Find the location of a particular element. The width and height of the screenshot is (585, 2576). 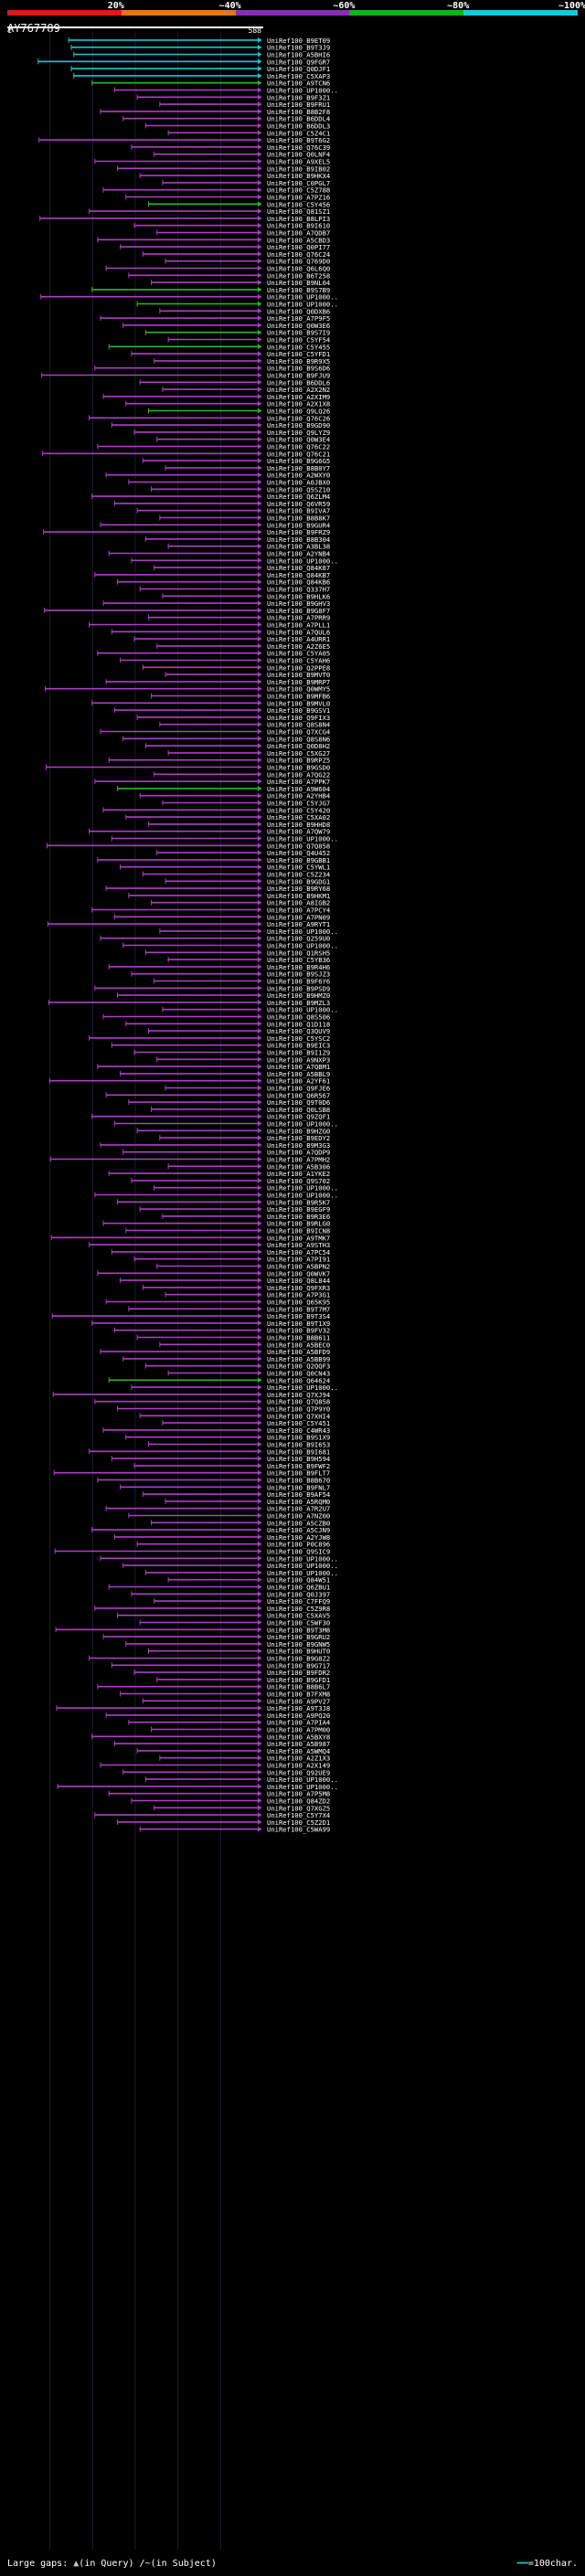

hit-label: UniRef100_Q6L6Q0 is located at coordinates (299, 269).